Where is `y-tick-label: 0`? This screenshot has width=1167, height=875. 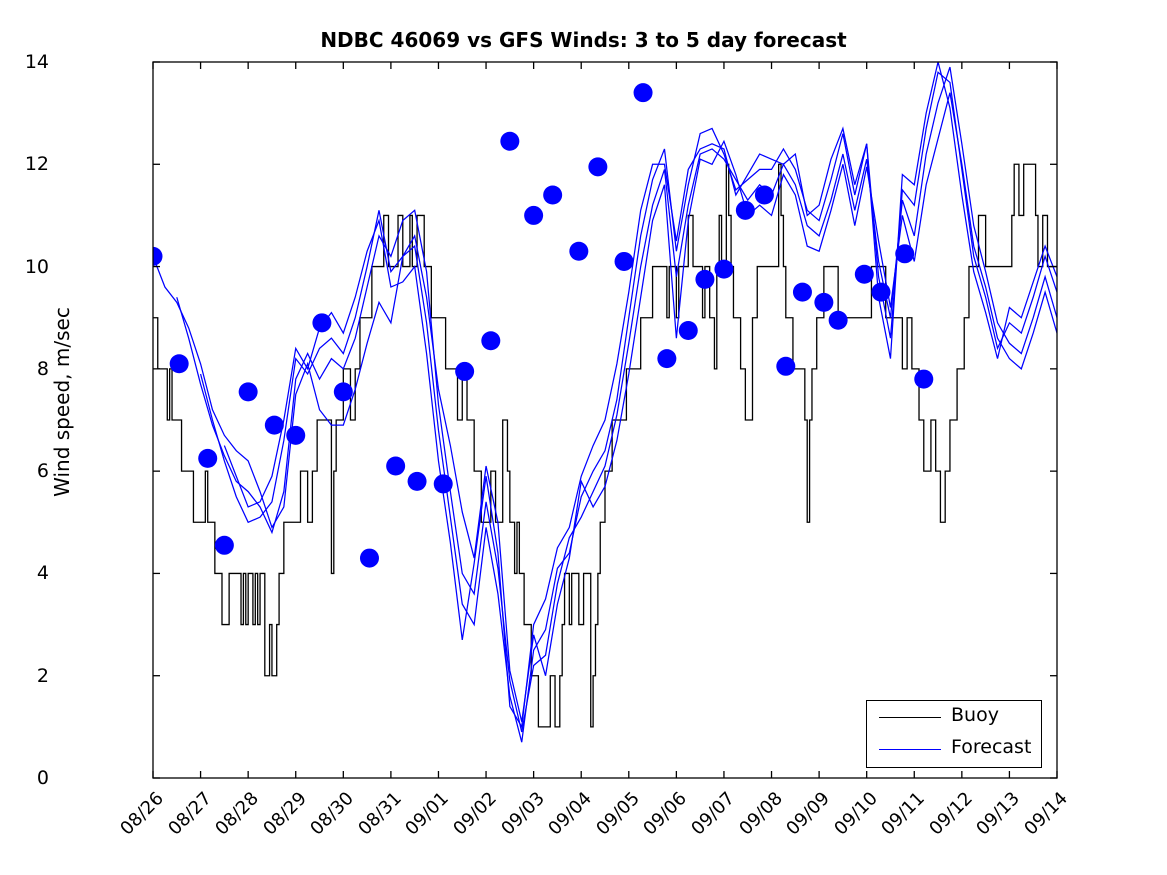
y-tick-label: 0 is located at coordinates (42, 778).